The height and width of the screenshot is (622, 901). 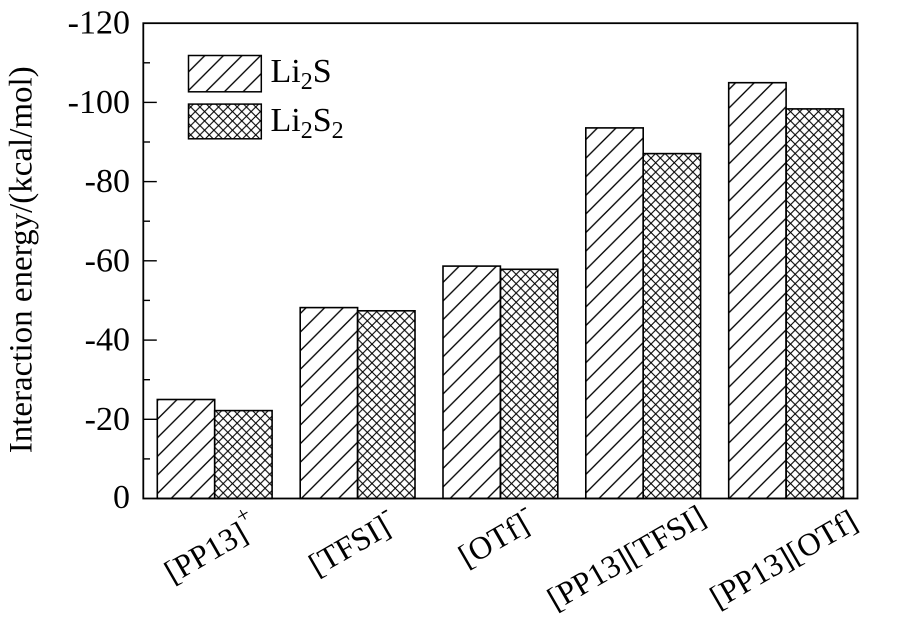 I want to click on svg-text: -20, so click(x=107, y=419).